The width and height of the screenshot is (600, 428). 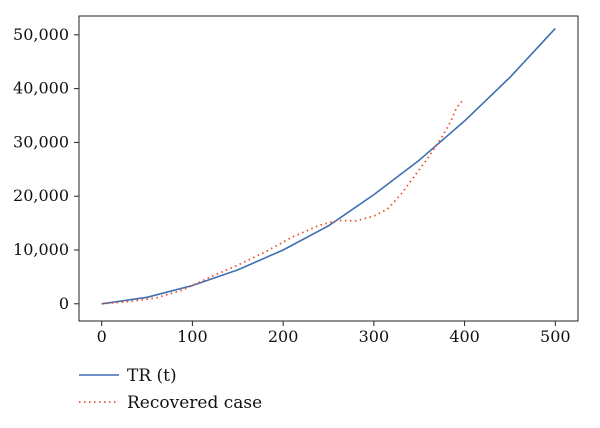 I want to click on y-tick-label: 40,000, so click(x=41, y=88).